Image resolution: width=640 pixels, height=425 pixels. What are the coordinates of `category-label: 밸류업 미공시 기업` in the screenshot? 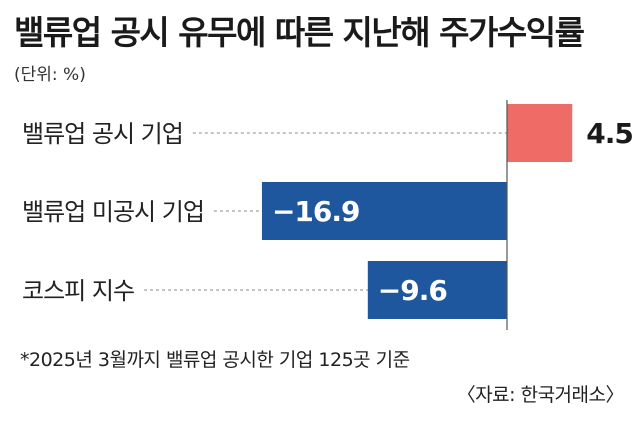 It's located at (113, 212).